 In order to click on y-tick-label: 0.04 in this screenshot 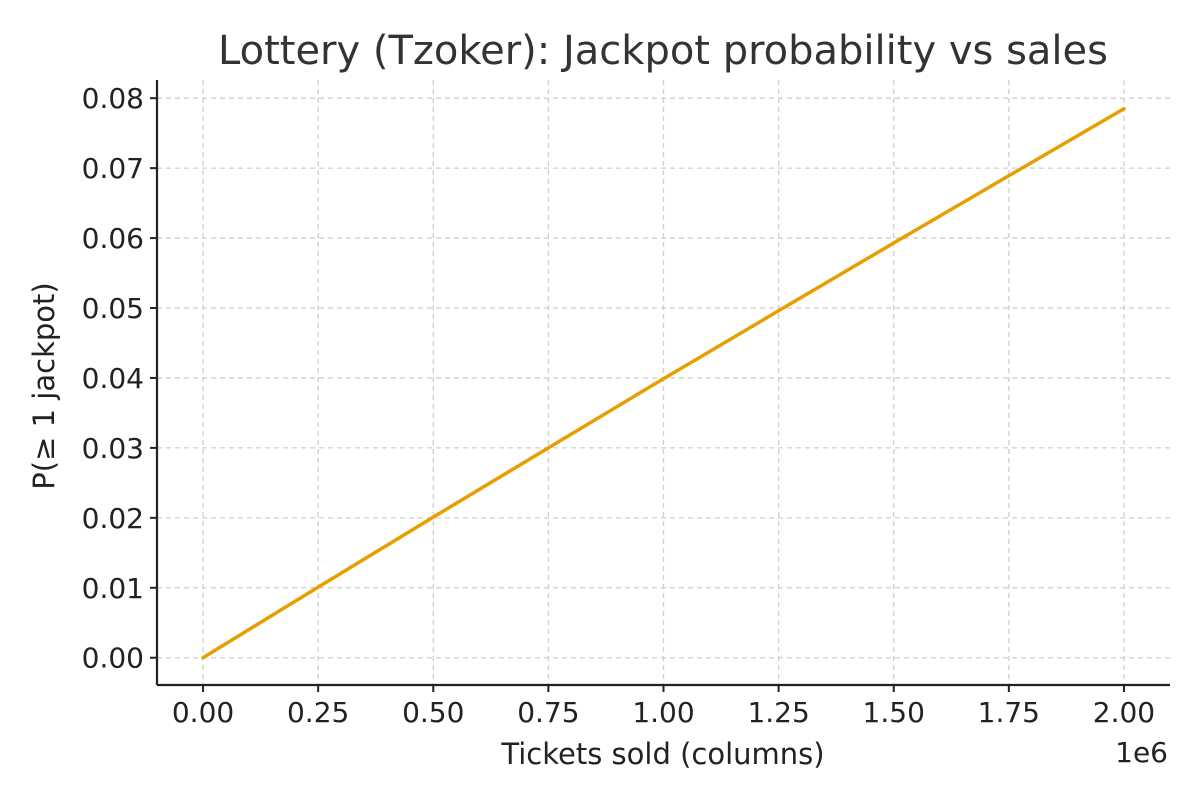, I will do `click(113, 378)`.